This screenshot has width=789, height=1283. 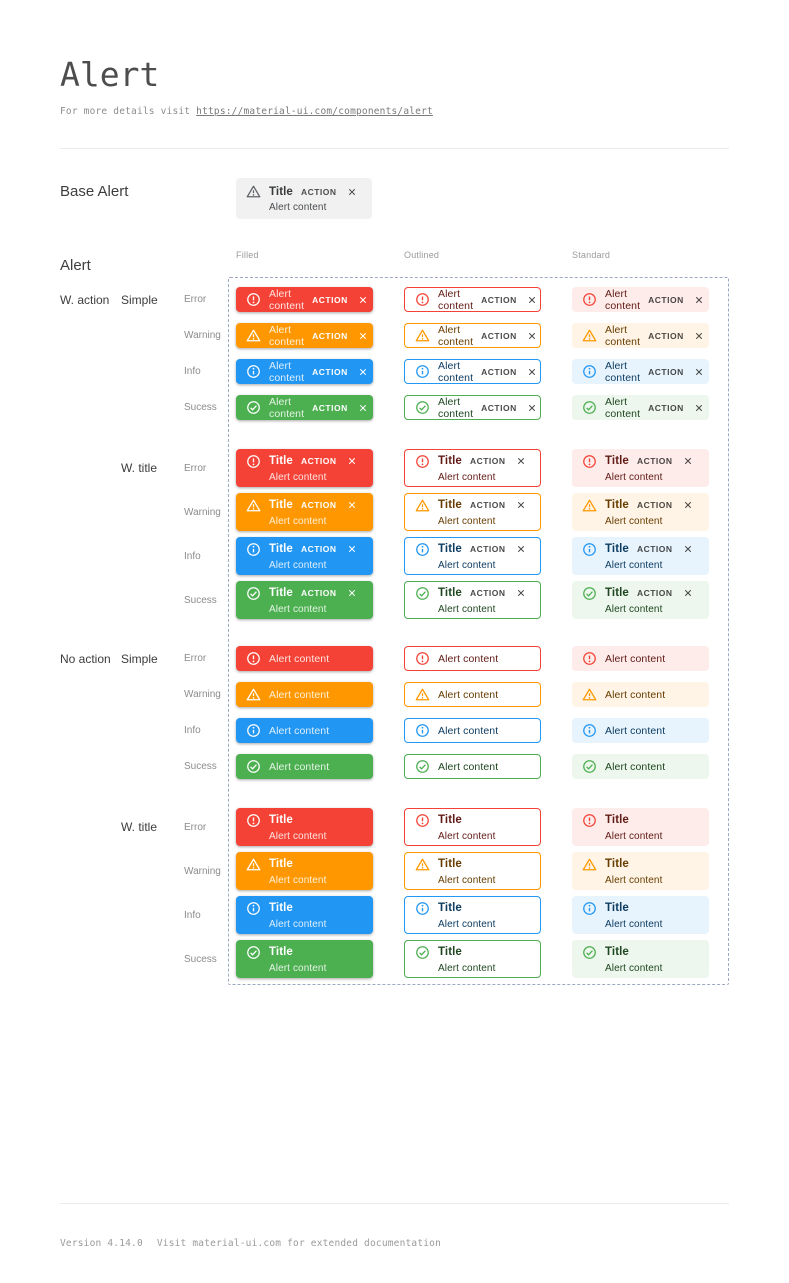 I want to click on alert-standard-sucess: Title Alert content, so click(x=640, y=959).